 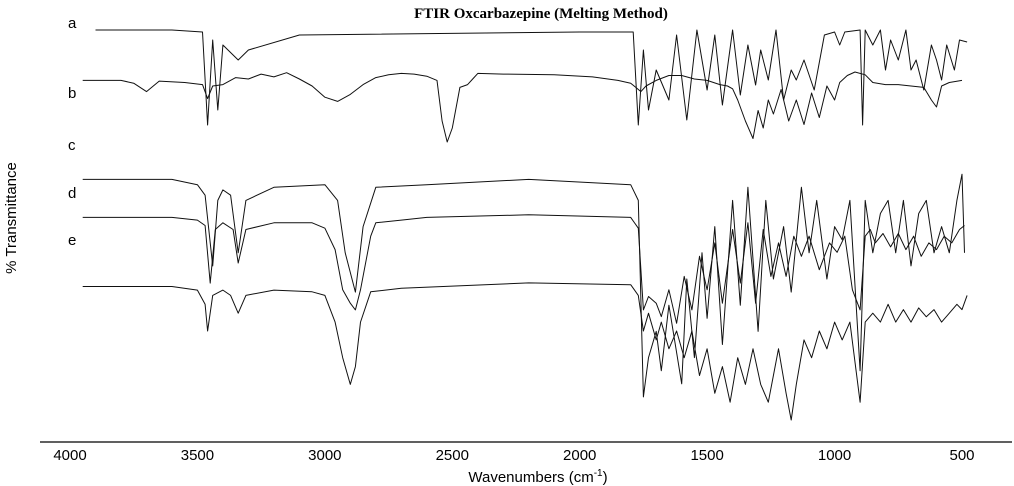 I want to click on x-tick-label: 2500, so click(x=452, y=455).